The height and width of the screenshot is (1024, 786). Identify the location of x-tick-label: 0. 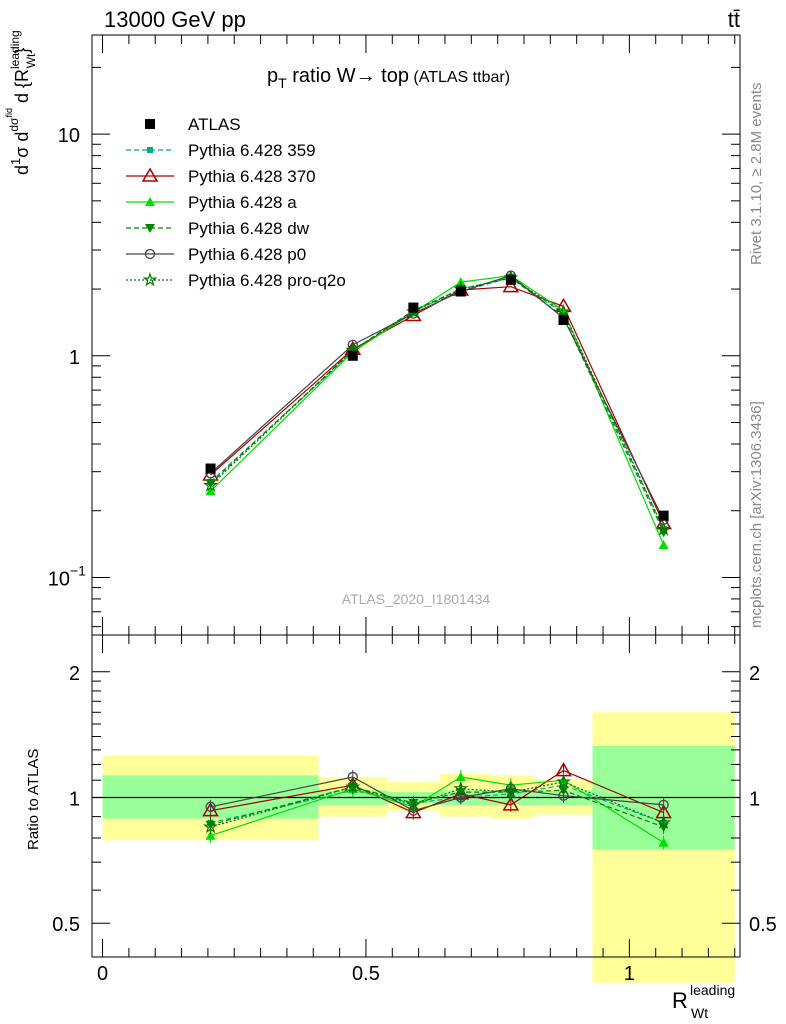
(102, 974).